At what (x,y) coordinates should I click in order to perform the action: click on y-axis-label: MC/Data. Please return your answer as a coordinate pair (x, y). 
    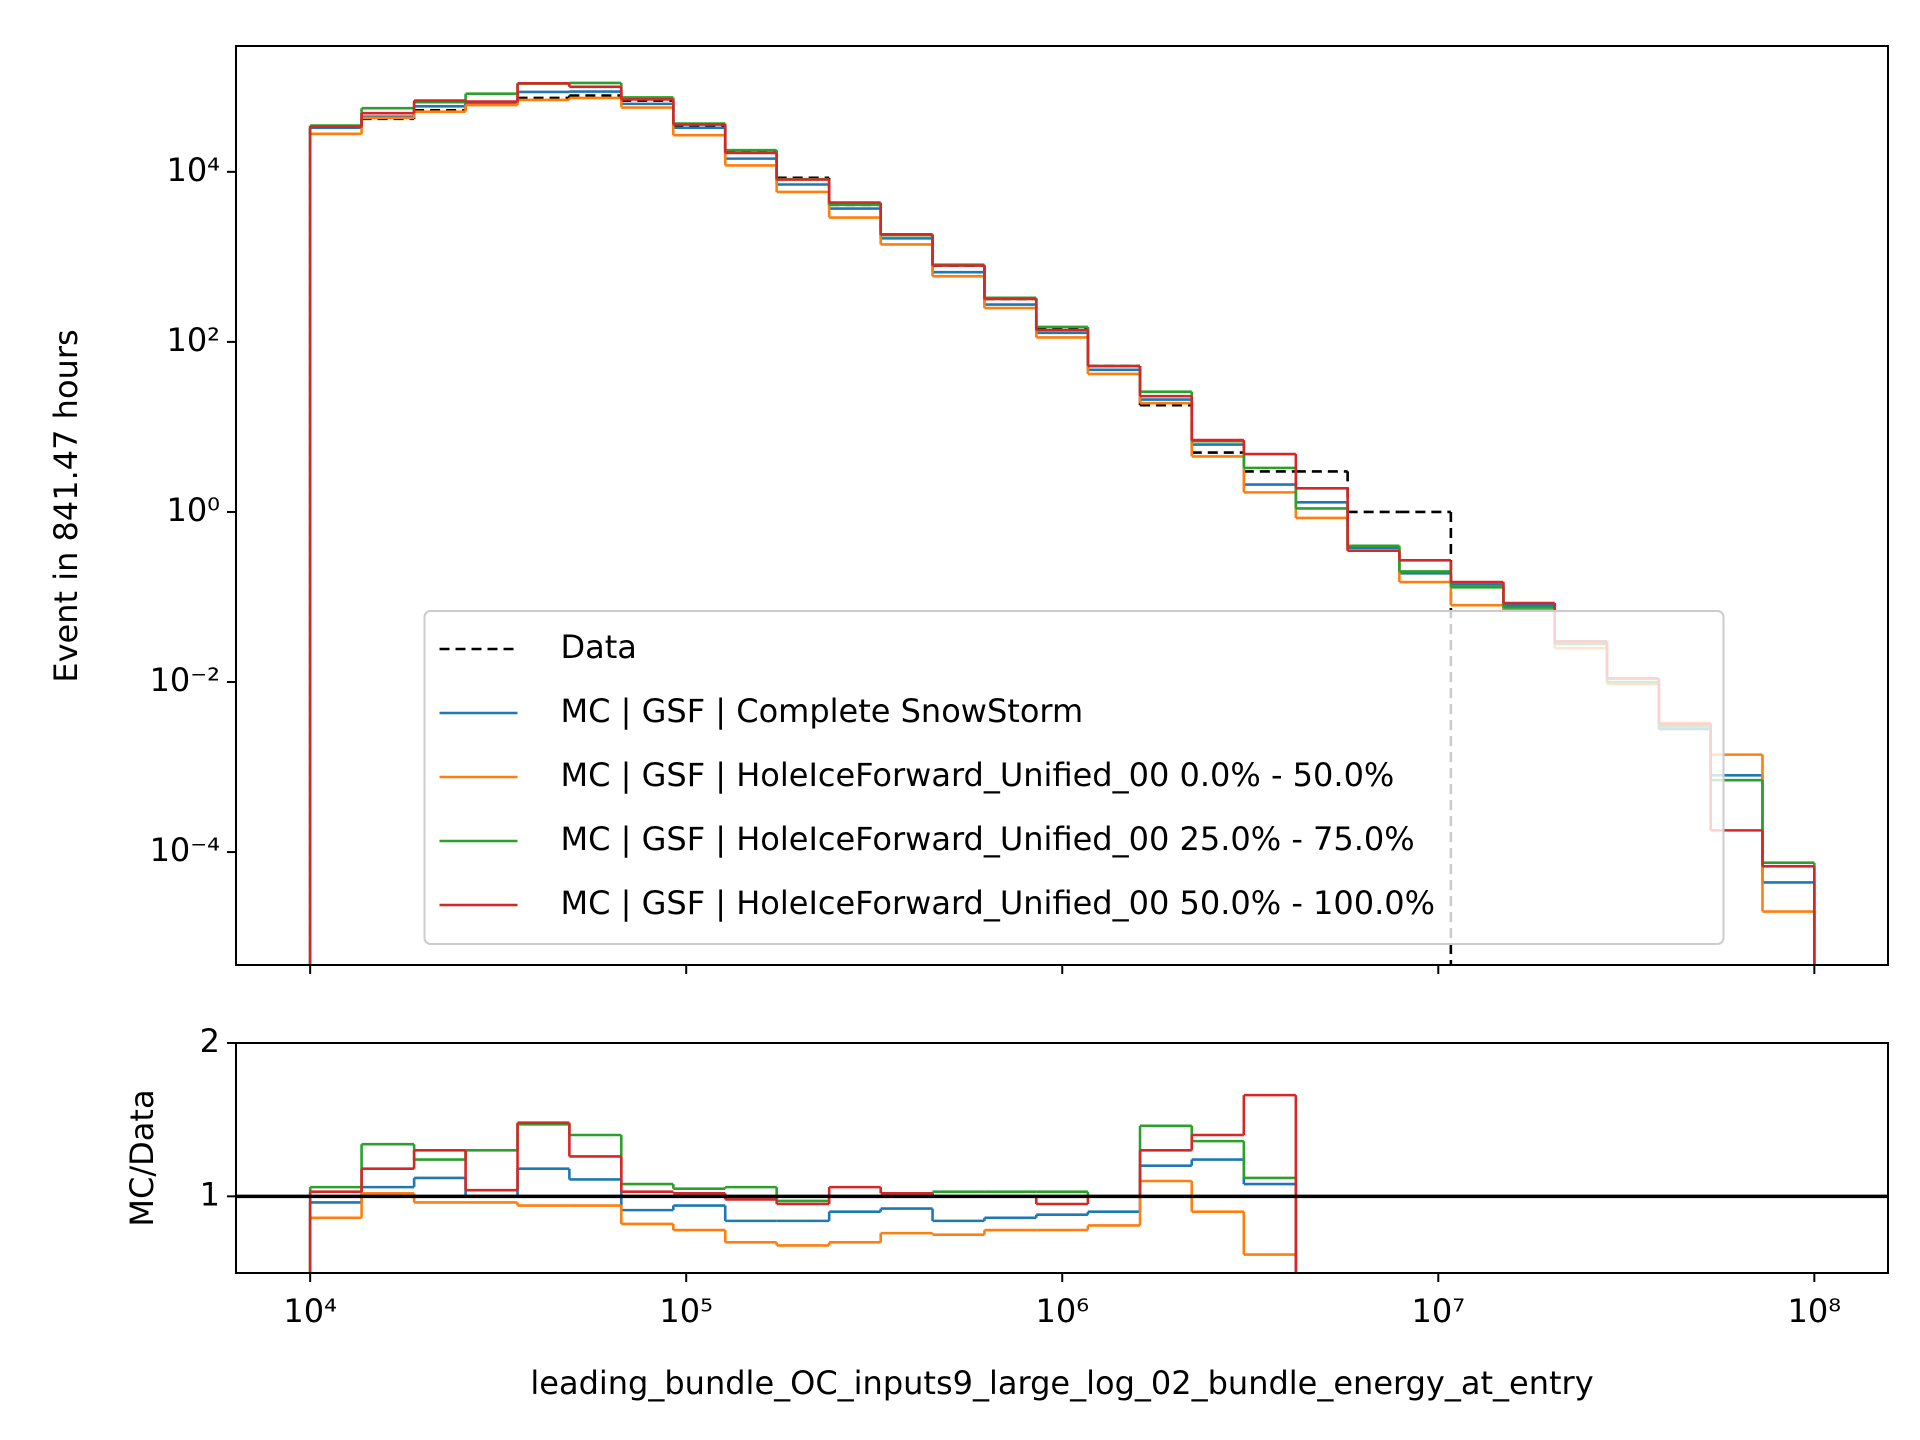
    Looking at the image, I should click on (142, 1157).